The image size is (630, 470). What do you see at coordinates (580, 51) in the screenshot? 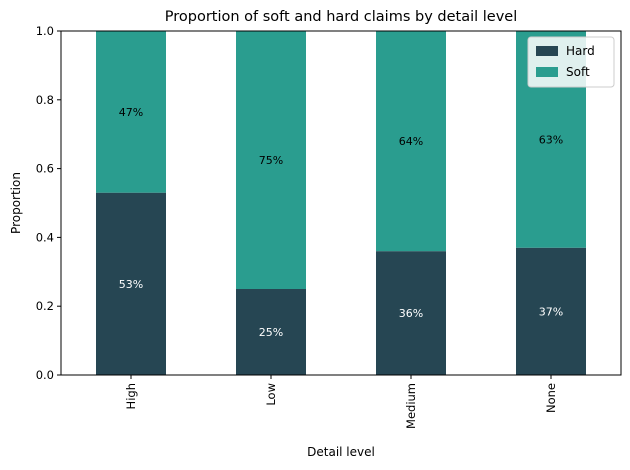
I see `legend-label-hard: Hard` at bounding box center [580, 51].